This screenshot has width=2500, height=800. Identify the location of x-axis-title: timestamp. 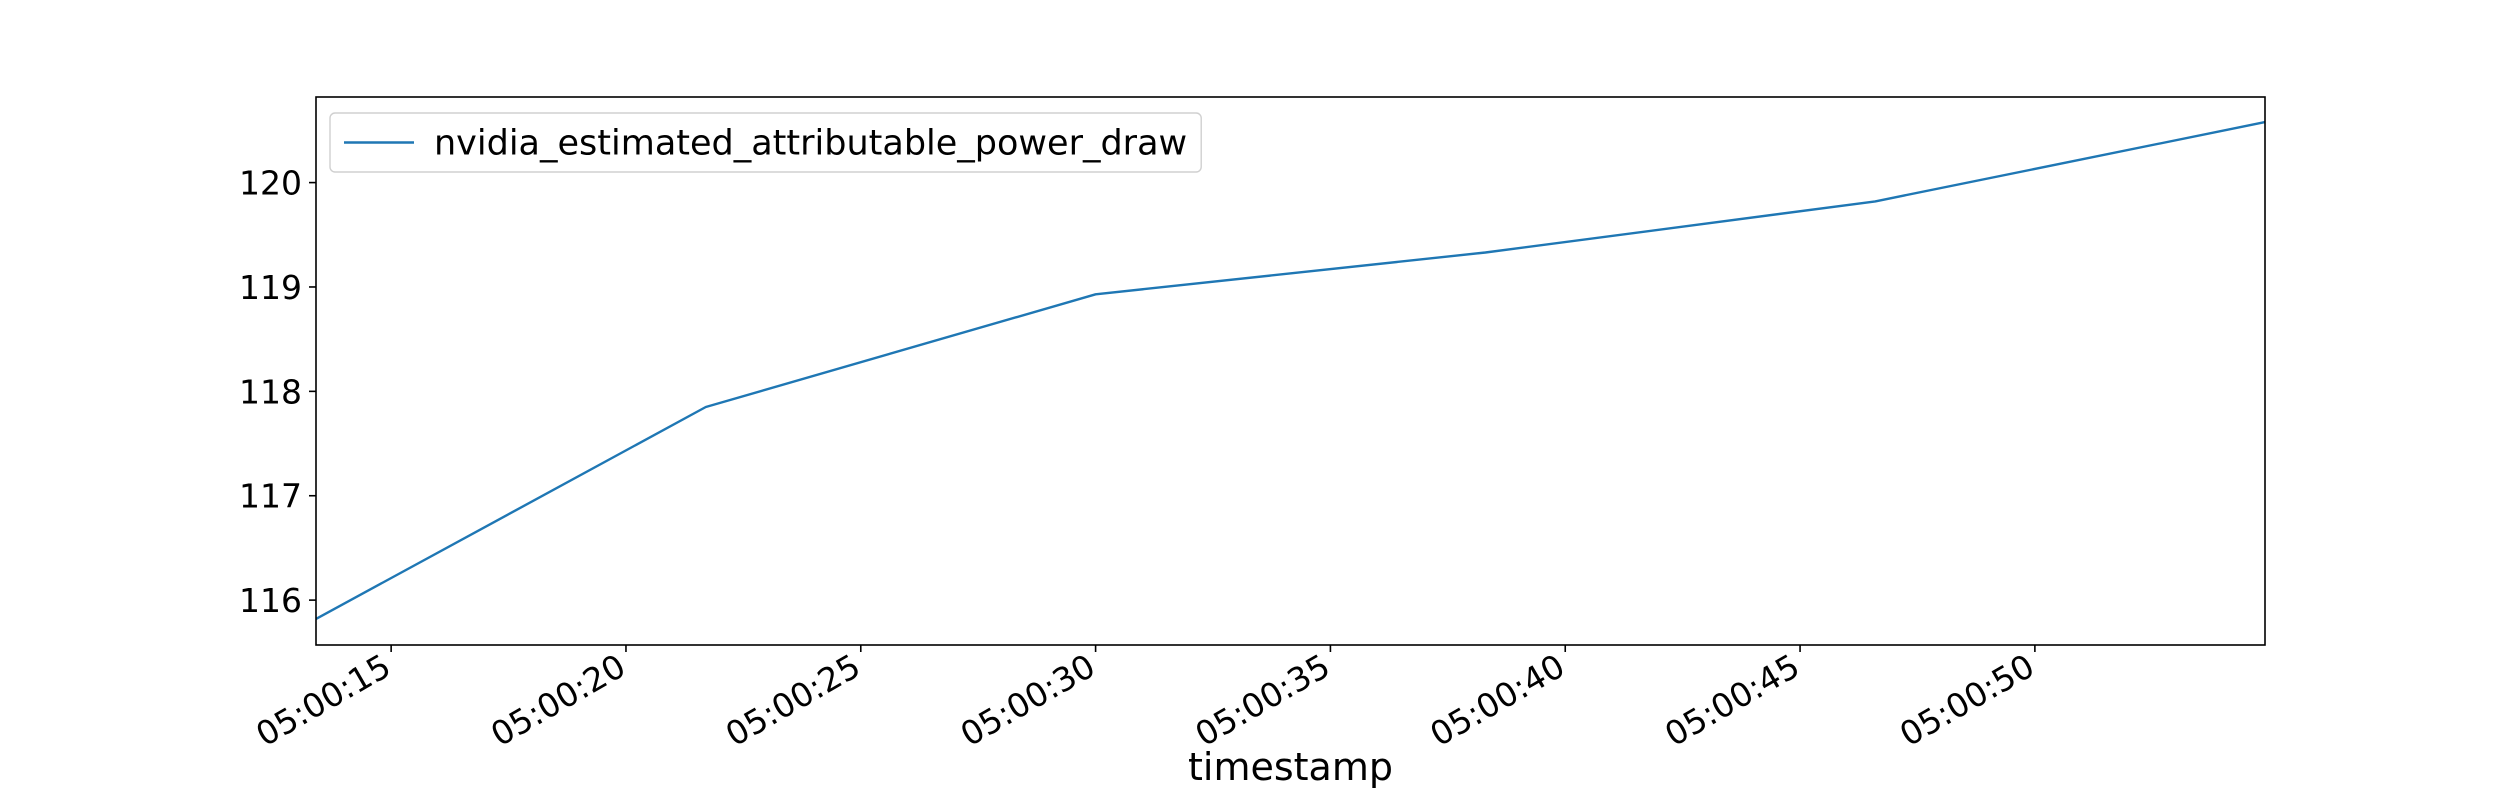
(1290, 767).